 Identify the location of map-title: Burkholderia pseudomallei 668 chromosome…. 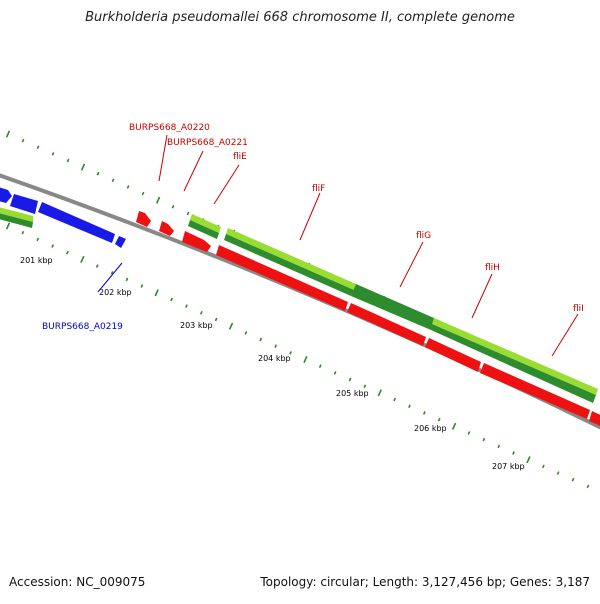
(300, 17).